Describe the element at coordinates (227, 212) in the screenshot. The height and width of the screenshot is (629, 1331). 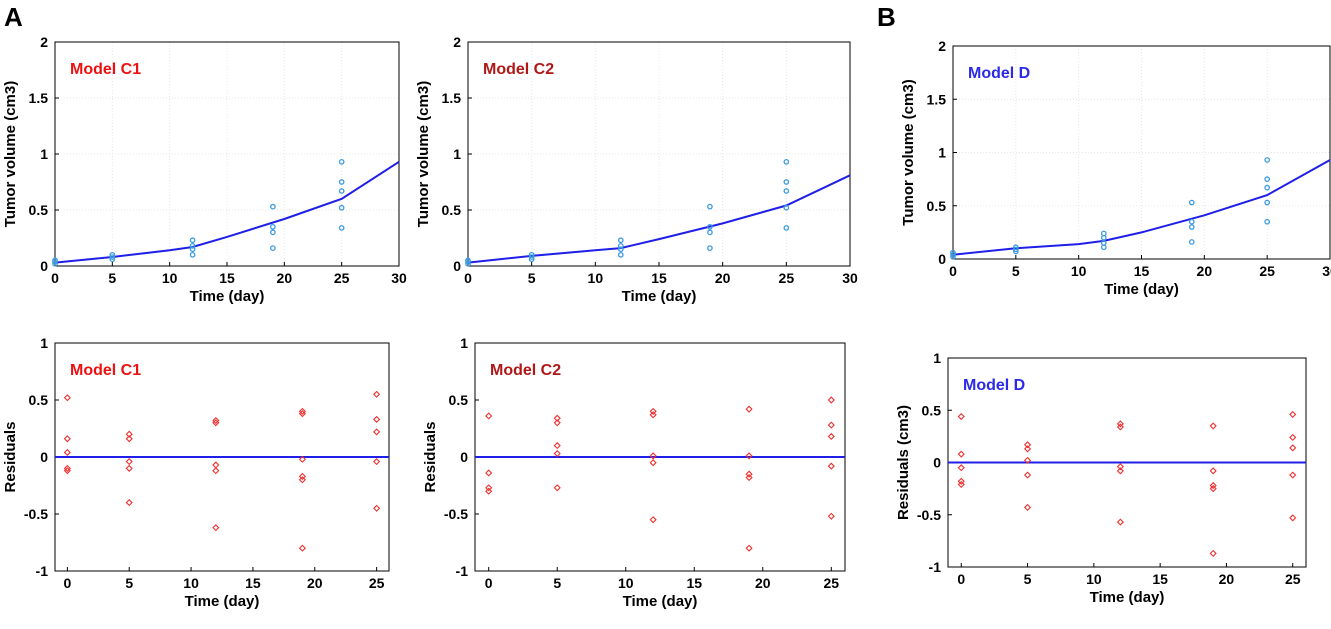
I see `fit-line` at that location.